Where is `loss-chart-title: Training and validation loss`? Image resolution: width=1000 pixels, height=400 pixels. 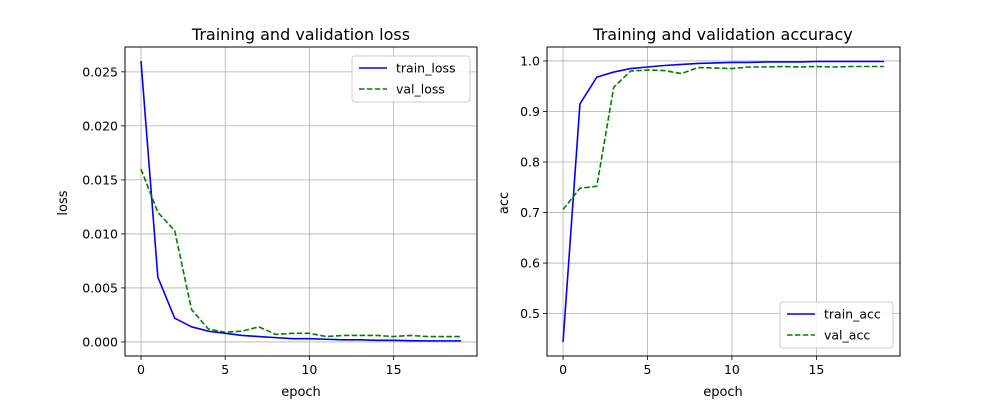 loss-chart-title: Training and validation loss is located at coordinates (300, 34).